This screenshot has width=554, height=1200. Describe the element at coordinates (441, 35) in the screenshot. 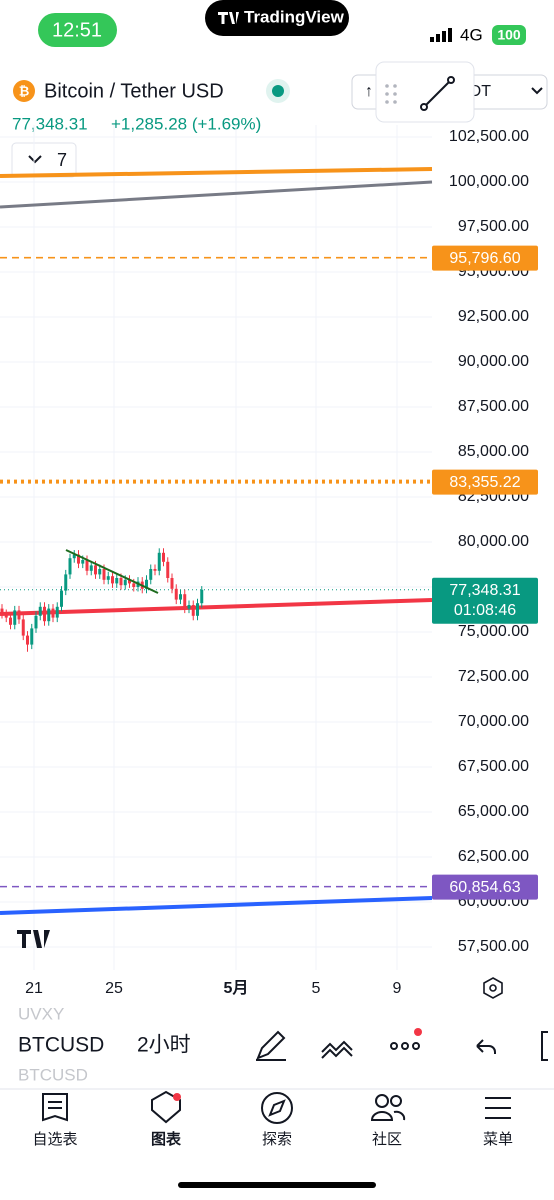

I see `signal-icon` at that location.